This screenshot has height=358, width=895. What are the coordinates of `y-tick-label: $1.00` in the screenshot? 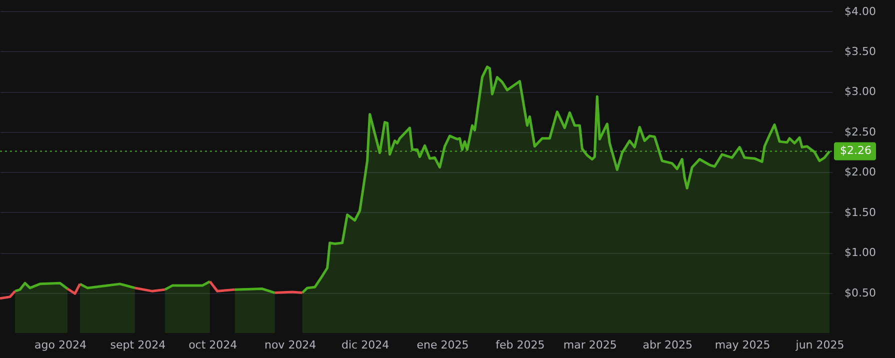 It's located at (860, 253).